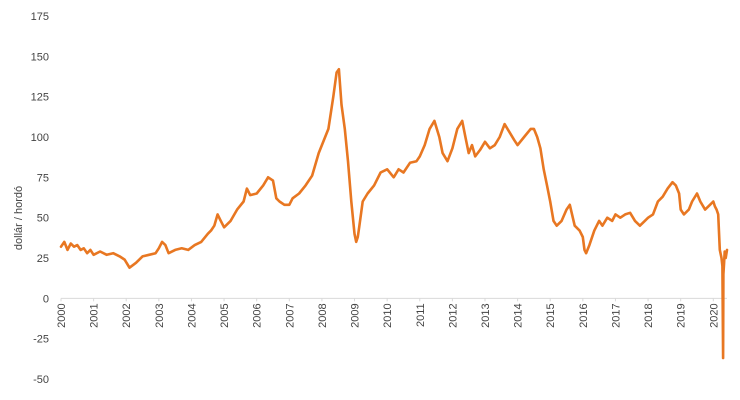 This screenshot has height=400, width=740. What do you see at coordinates (41, 340) in the screenshot?
I see `y-tick-label: -25` at bounding box center [41, 340].